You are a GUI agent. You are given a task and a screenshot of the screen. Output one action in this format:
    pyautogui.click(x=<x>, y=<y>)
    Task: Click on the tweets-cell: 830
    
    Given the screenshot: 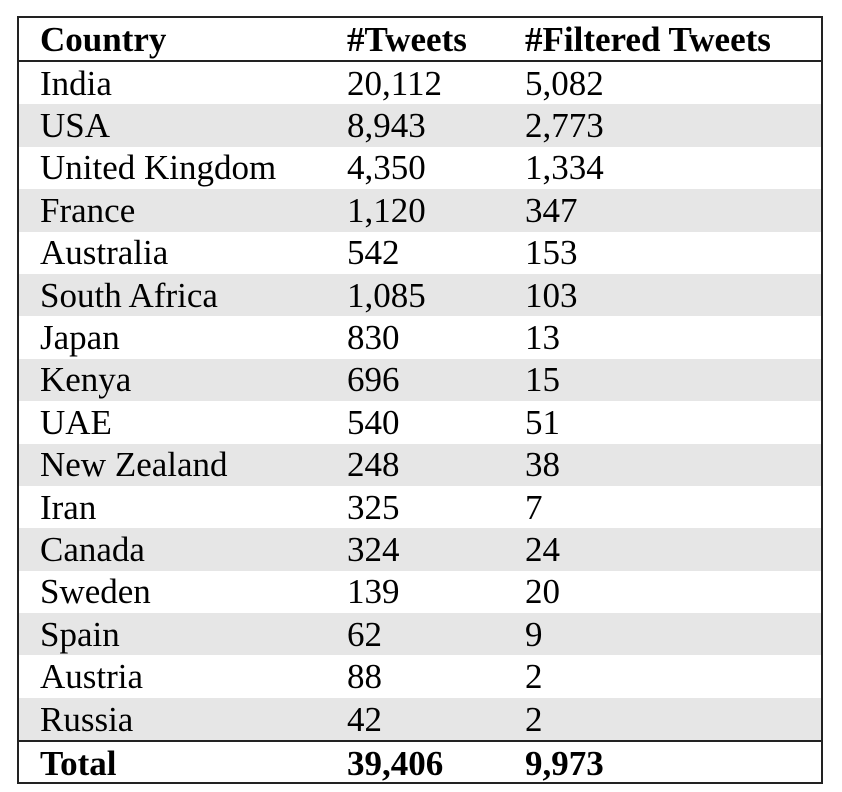 What is the action you would take?
    pyautogui.click(x=373, y=338)
    